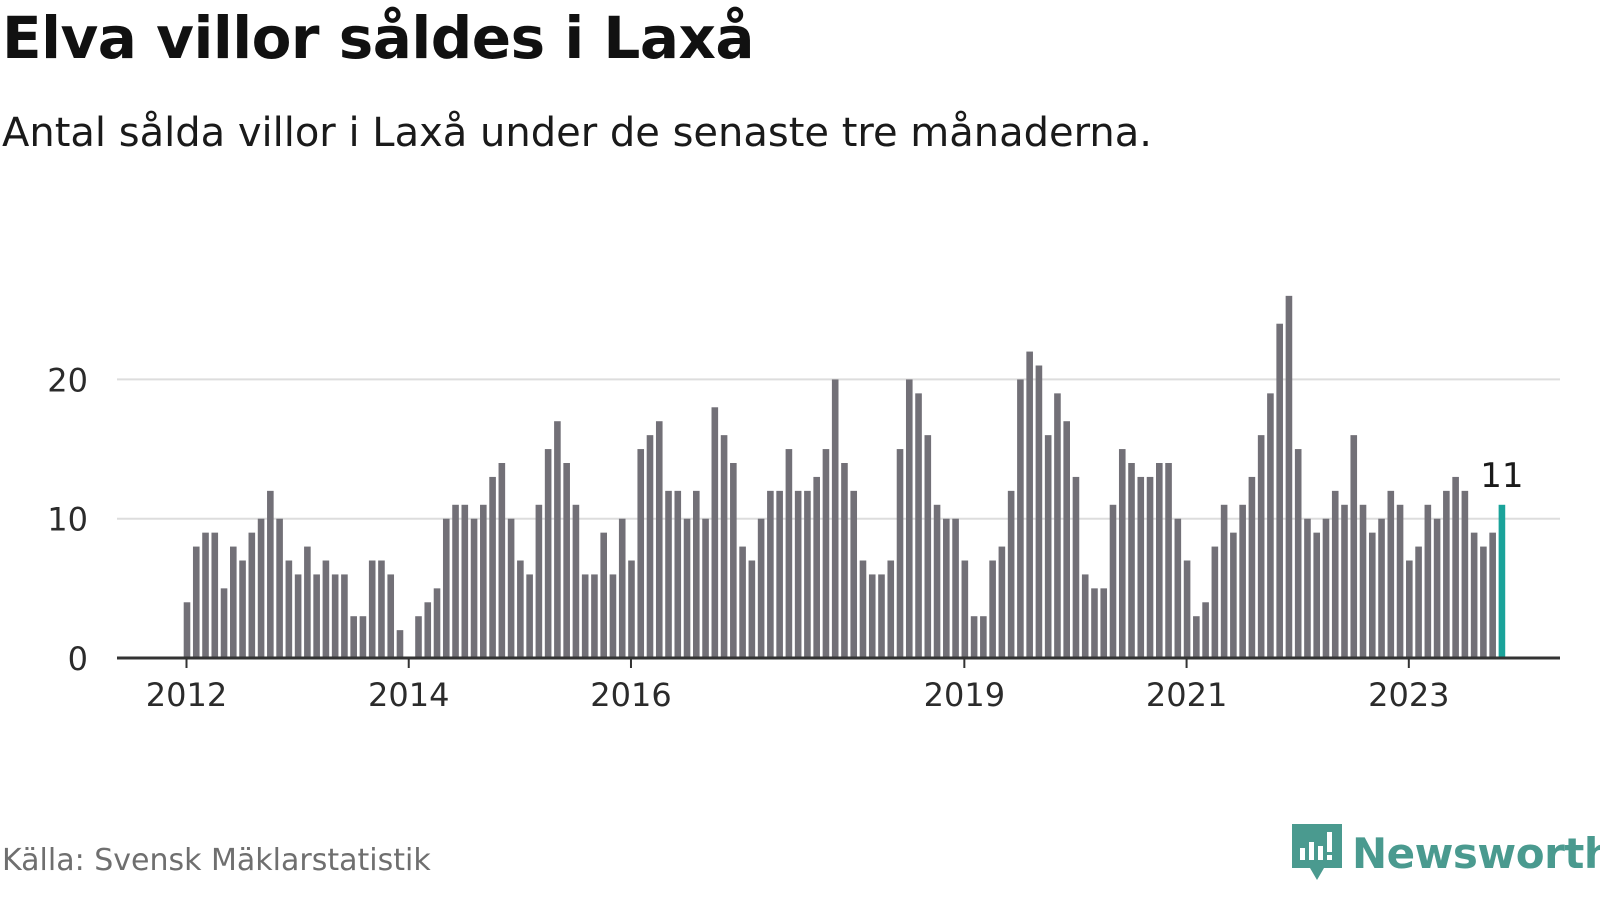  What do you see at coordinates (1317, 852) in the screenshot?
I see `newsworthy-icon` at bounding box center [1317, 852].